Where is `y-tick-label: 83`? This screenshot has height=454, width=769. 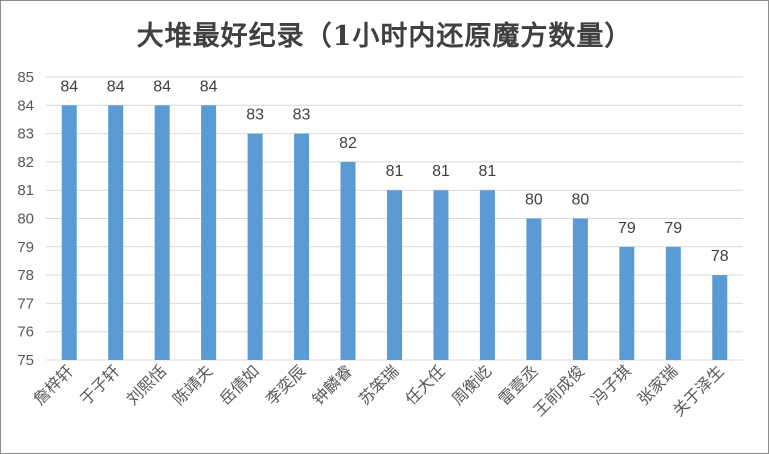 y-tick-label: 83 is located at coordinates (25, 134).